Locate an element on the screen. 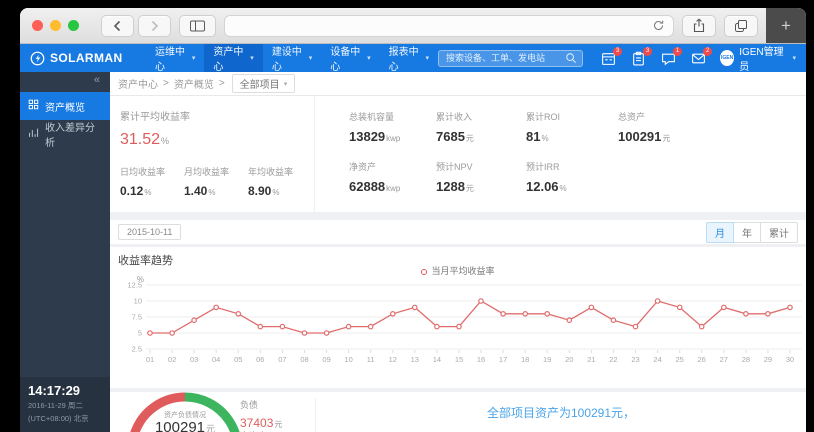 This screenshot has height=432, width=814. notification-badge: 1 is located at coordinates (677, 51).